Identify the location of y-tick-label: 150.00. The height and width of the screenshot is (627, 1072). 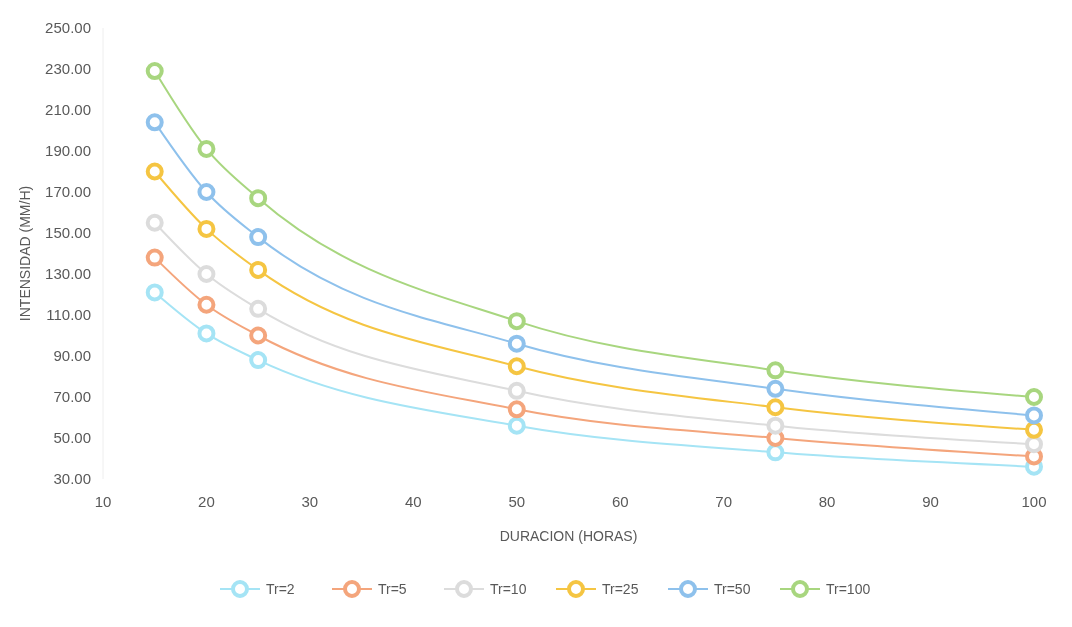
(68, 233).